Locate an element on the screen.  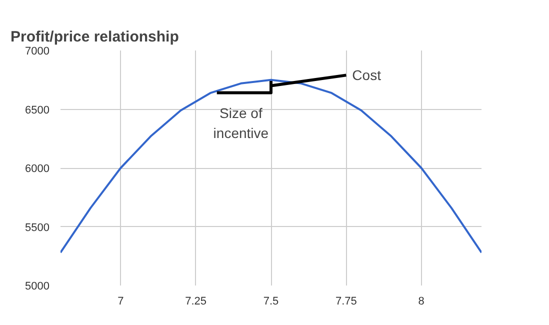
y-tick-label: 5000 is located at coordinates (37, 286).